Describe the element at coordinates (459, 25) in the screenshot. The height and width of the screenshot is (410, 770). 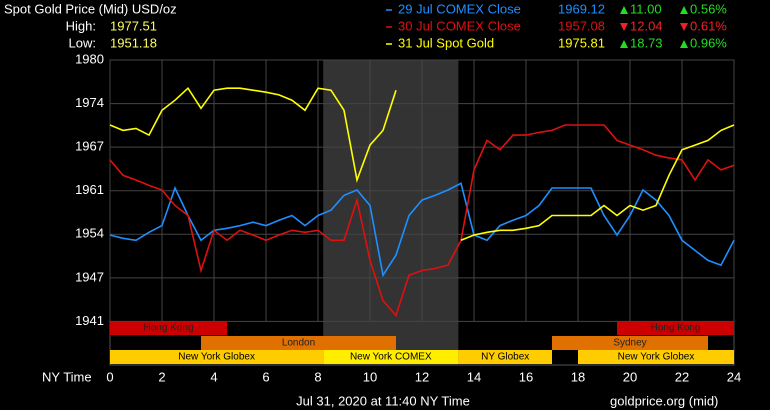
I see `legend-label: 30 Jul COMEX Close` at that location.